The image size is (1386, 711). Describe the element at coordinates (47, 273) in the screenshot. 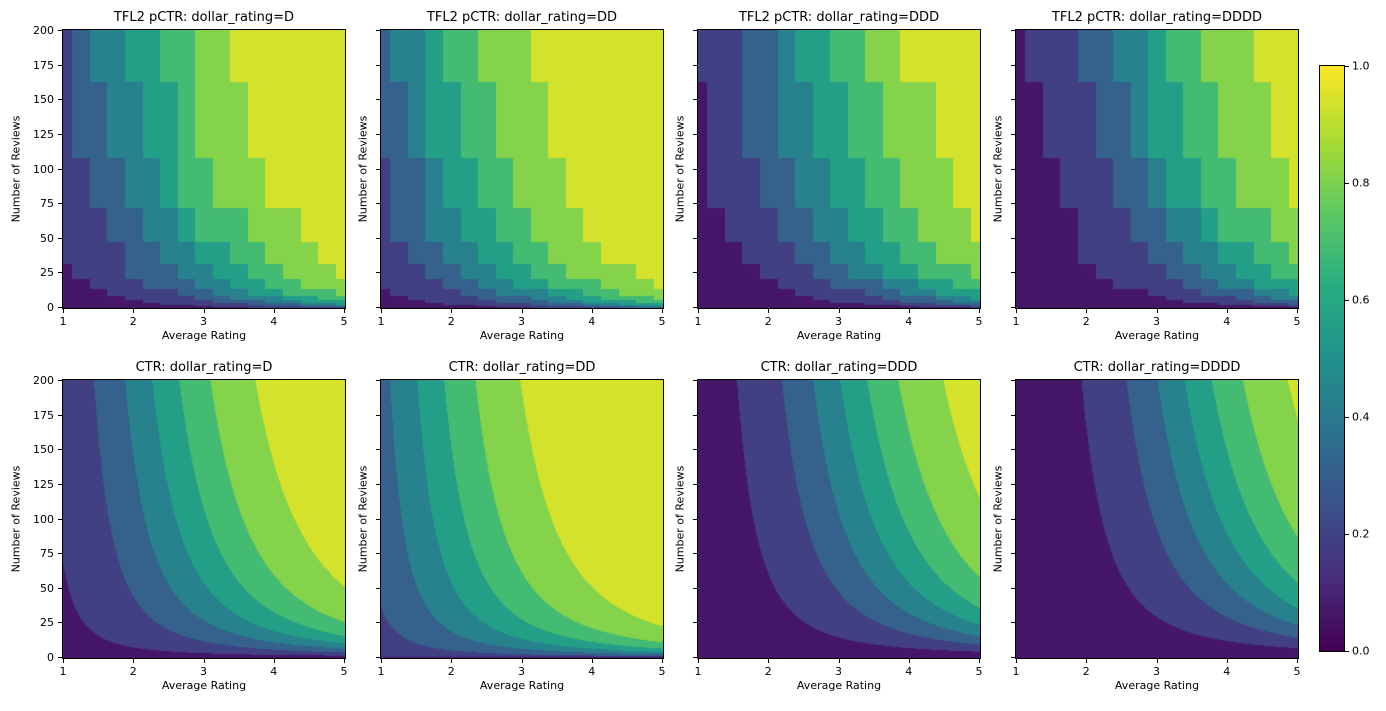

I see `y-tick-label: 25` at that location.